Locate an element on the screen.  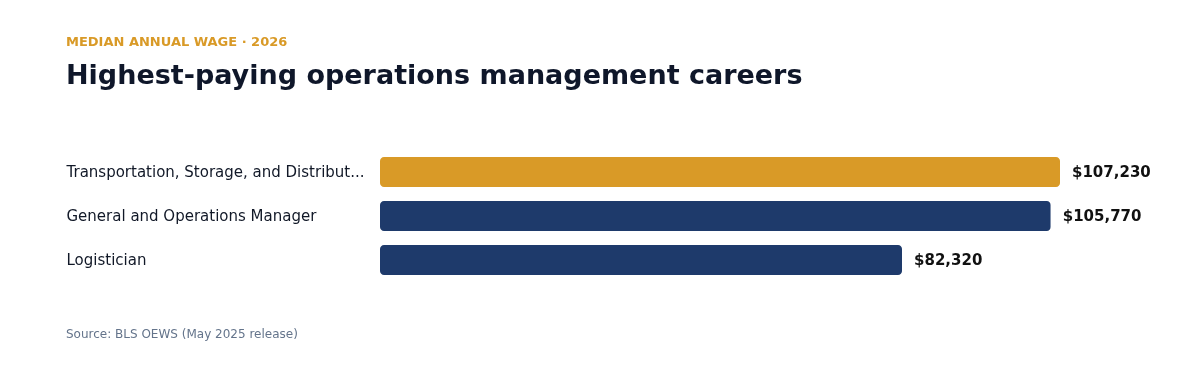
y-tick-label: General and Operations Manager is located at coordinates (192, 216).